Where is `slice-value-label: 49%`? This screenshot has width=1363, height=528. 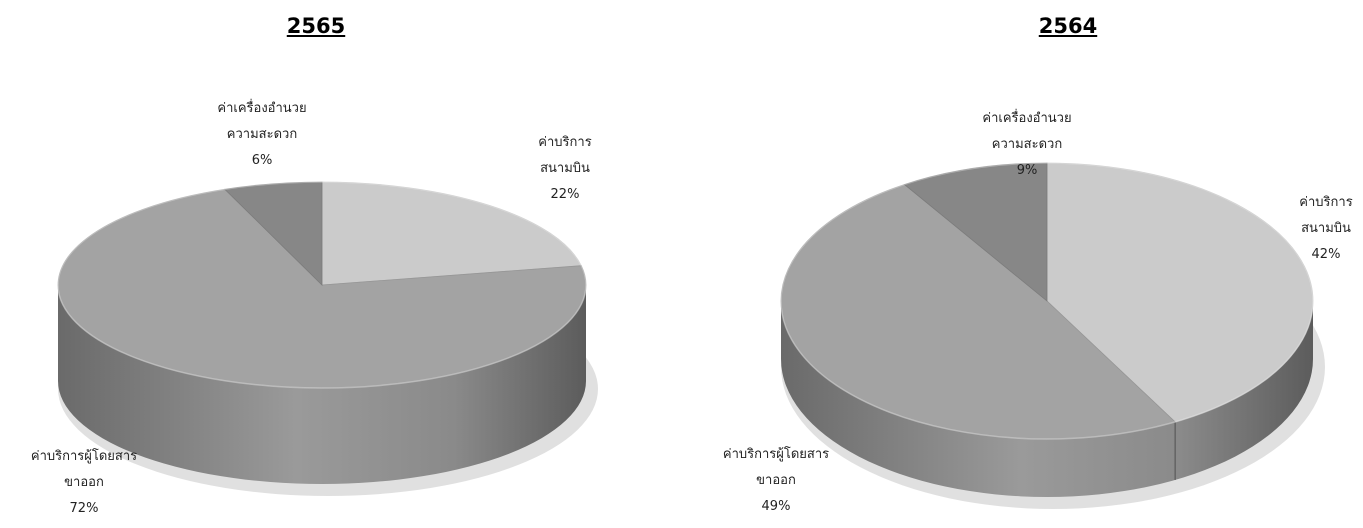 slice-value-label: 49% is located at coordinates (776, 506).